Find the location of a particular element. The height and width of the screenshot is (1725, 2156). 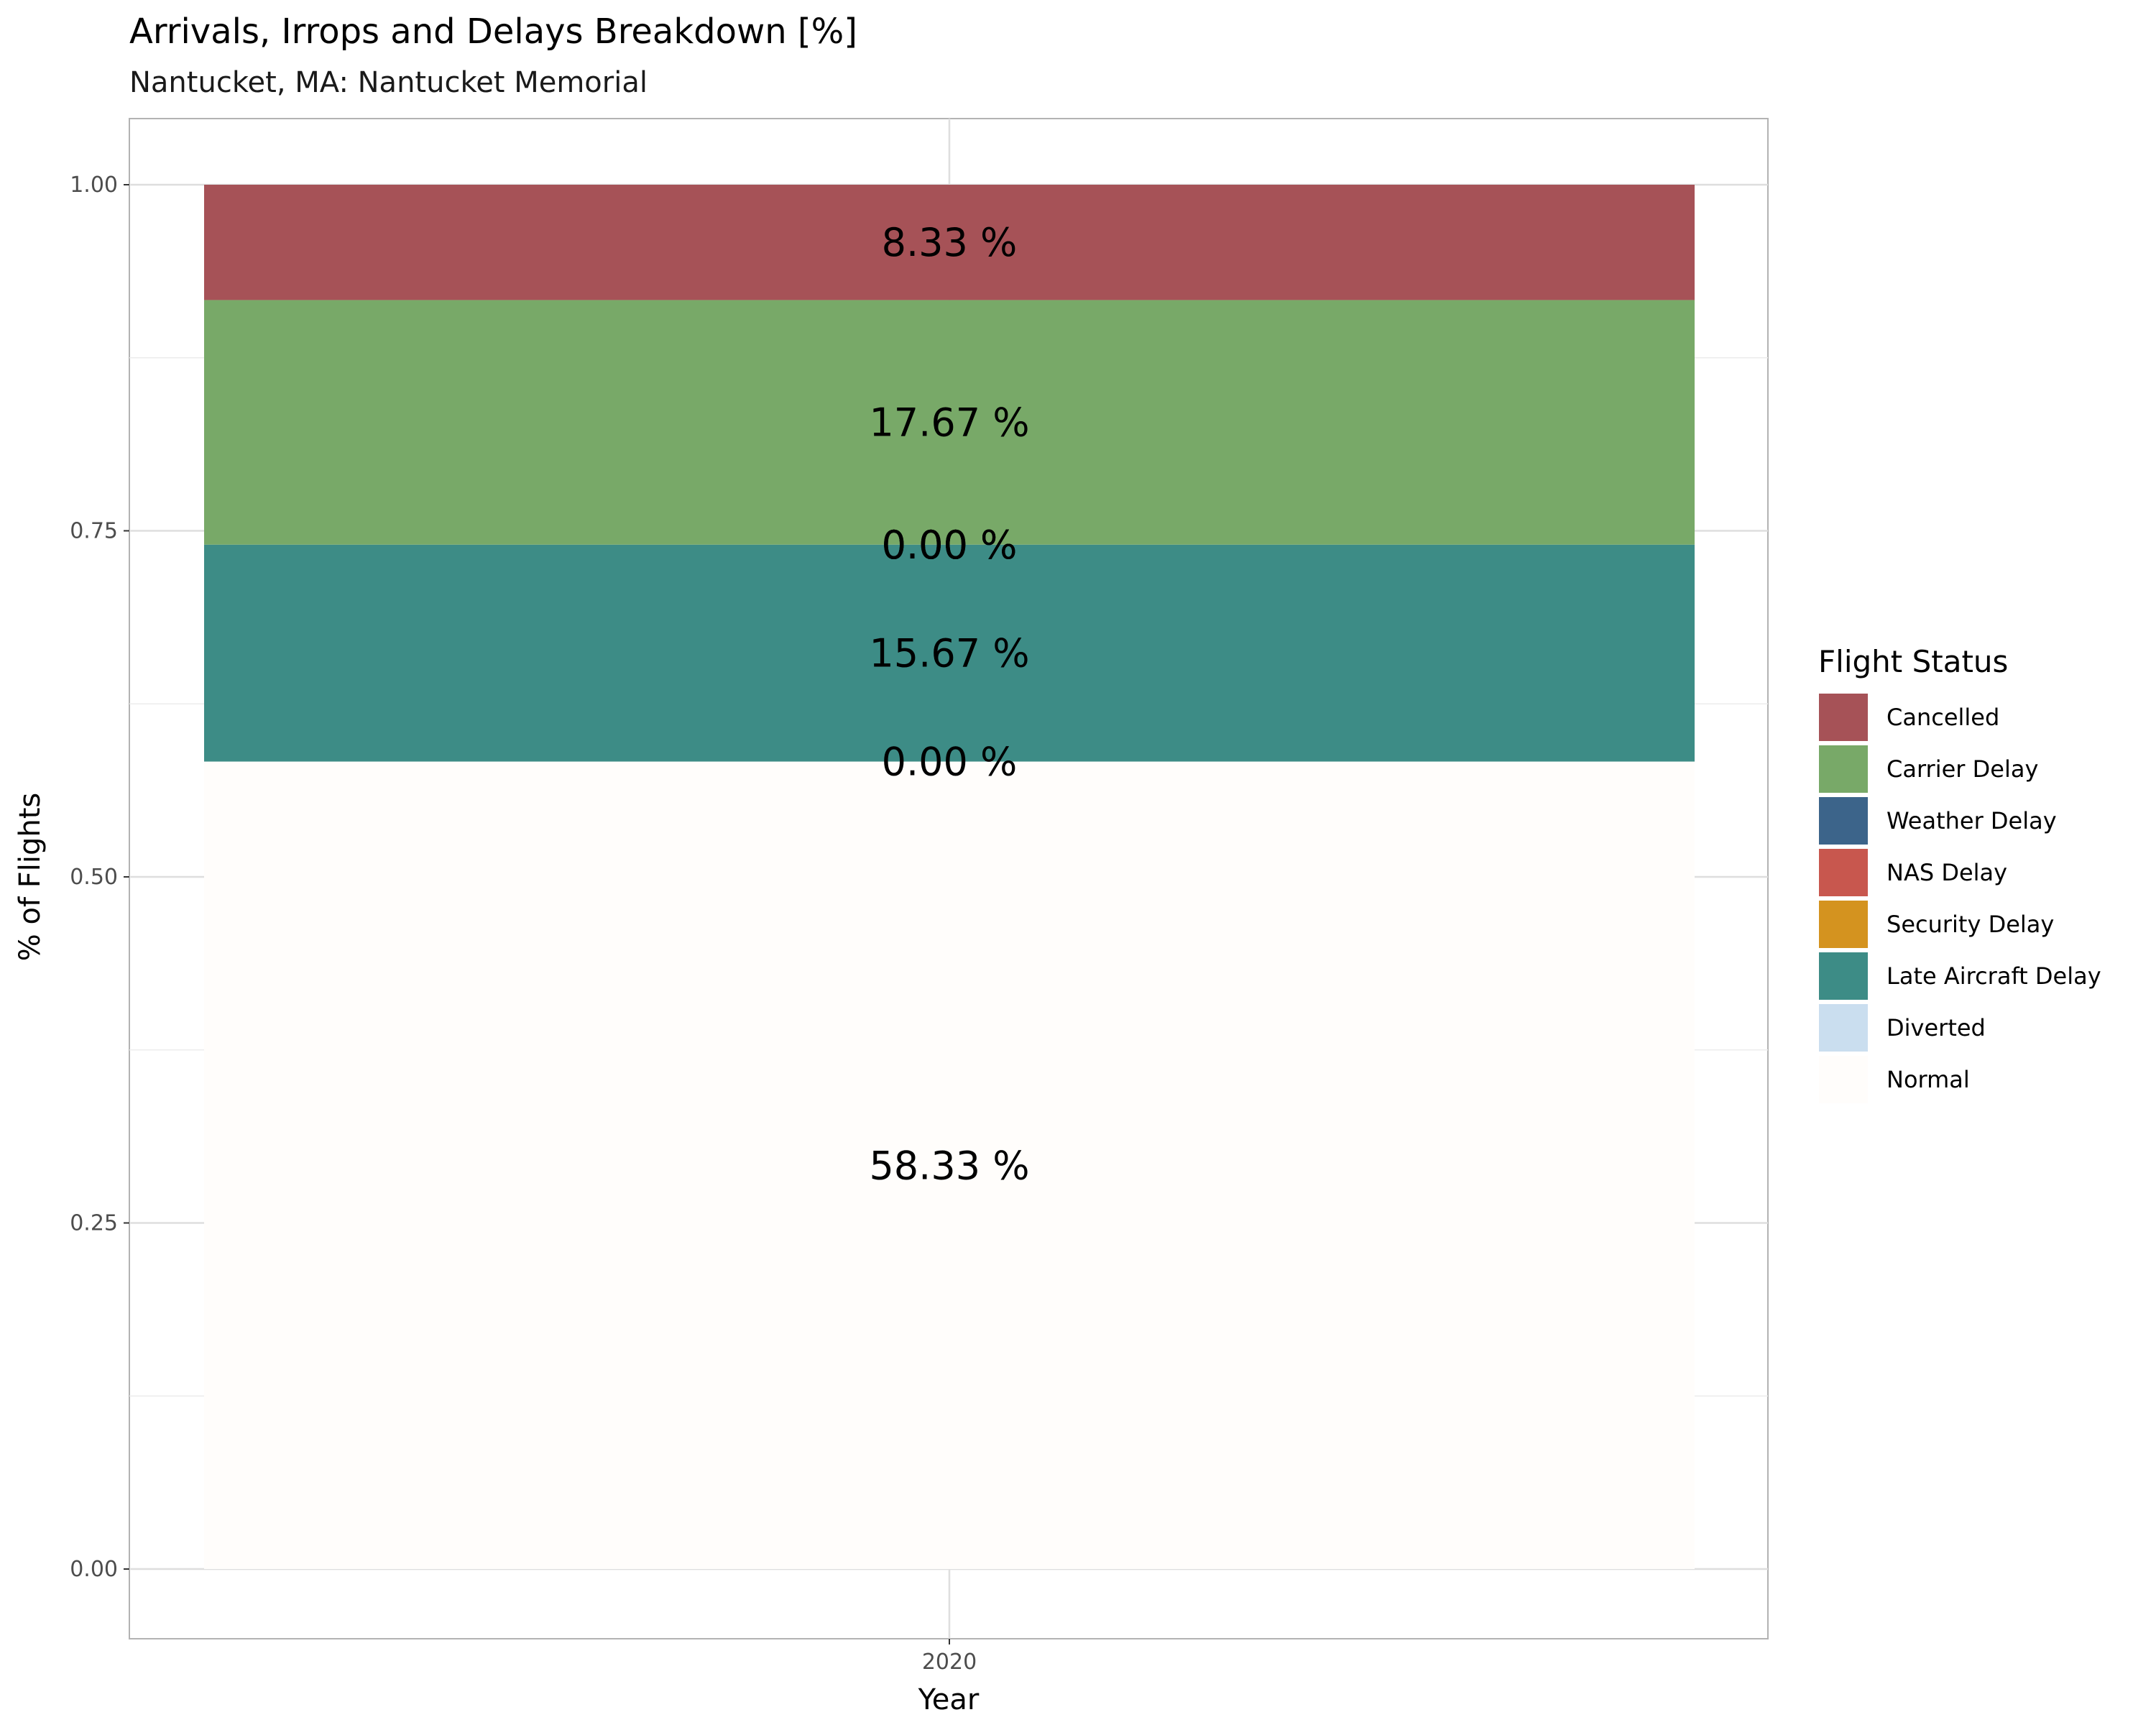

bar-segment-carrier-delay is located at coordinates (950, 422).